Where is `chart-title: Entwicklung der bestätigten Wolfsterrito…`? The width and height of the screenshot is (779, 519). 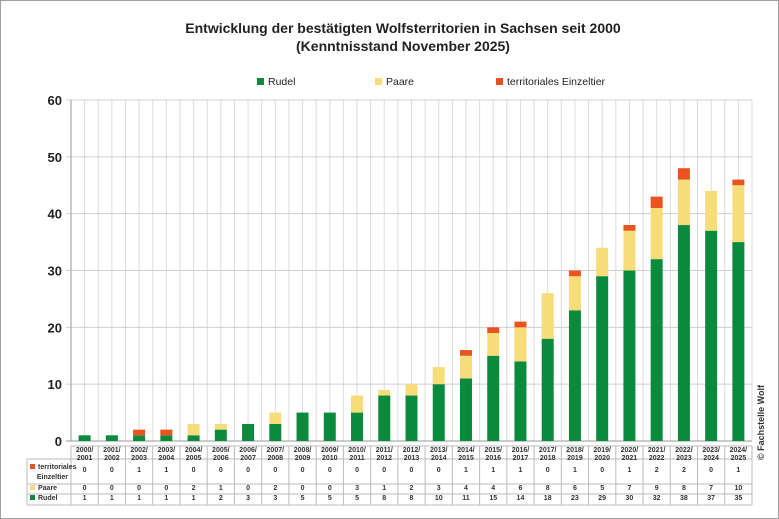
chart-title: Entwicklung der bestätigten Wolfsterrito… is located at coordinates (403, 28).